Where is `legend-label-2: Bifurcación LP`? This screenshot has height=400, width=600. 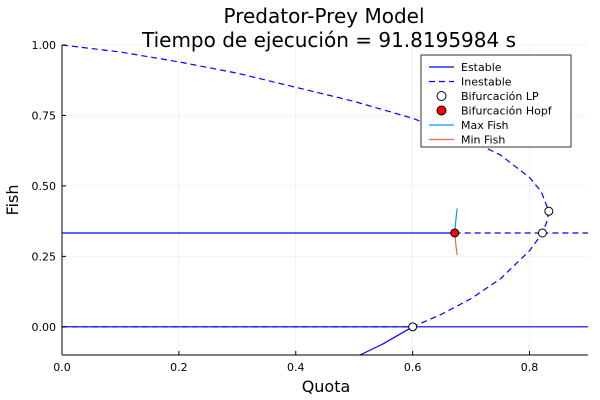 legend-label-2: Bifurcación LP is located at coordinates (500, 96).